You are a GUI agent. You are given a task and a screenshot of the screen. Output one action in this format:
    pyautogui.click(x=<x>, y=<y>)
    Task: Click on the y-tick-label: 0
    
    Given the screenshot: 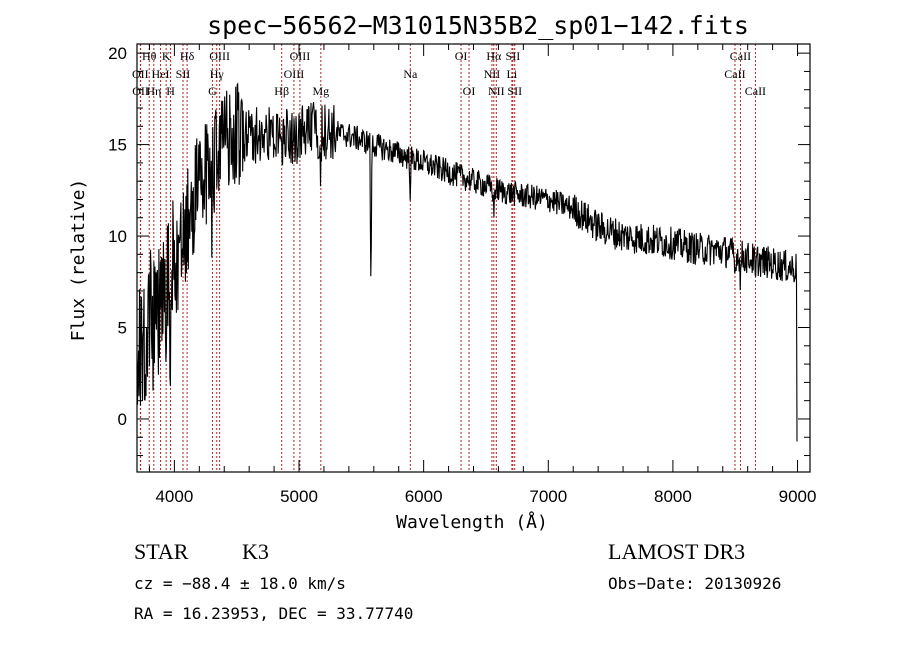 What is the action you would take?
    pyautogui.click(x=122, y=419)
    